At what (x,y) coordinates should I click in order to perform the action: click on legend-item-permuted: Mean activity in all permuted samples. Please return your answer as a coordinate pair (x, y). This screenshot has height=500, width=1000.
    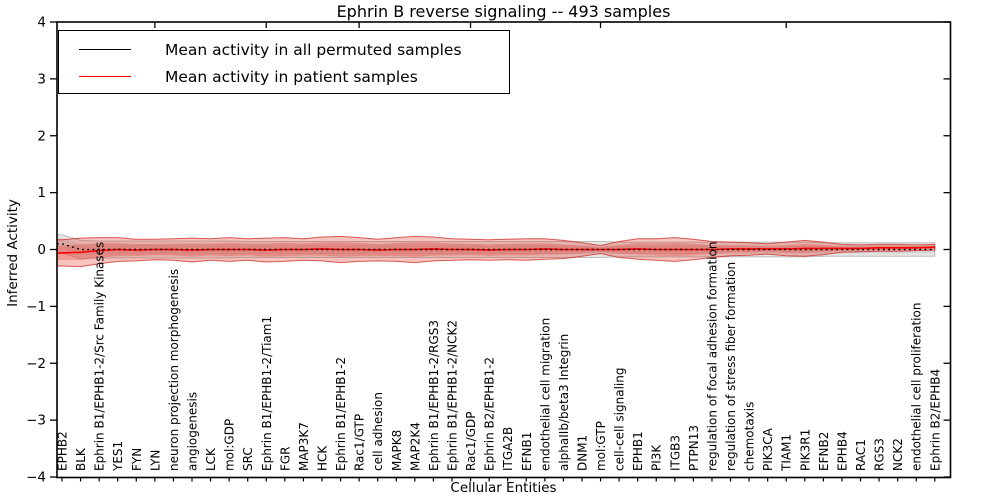
    Looking at the image, I should click on (284, 49).